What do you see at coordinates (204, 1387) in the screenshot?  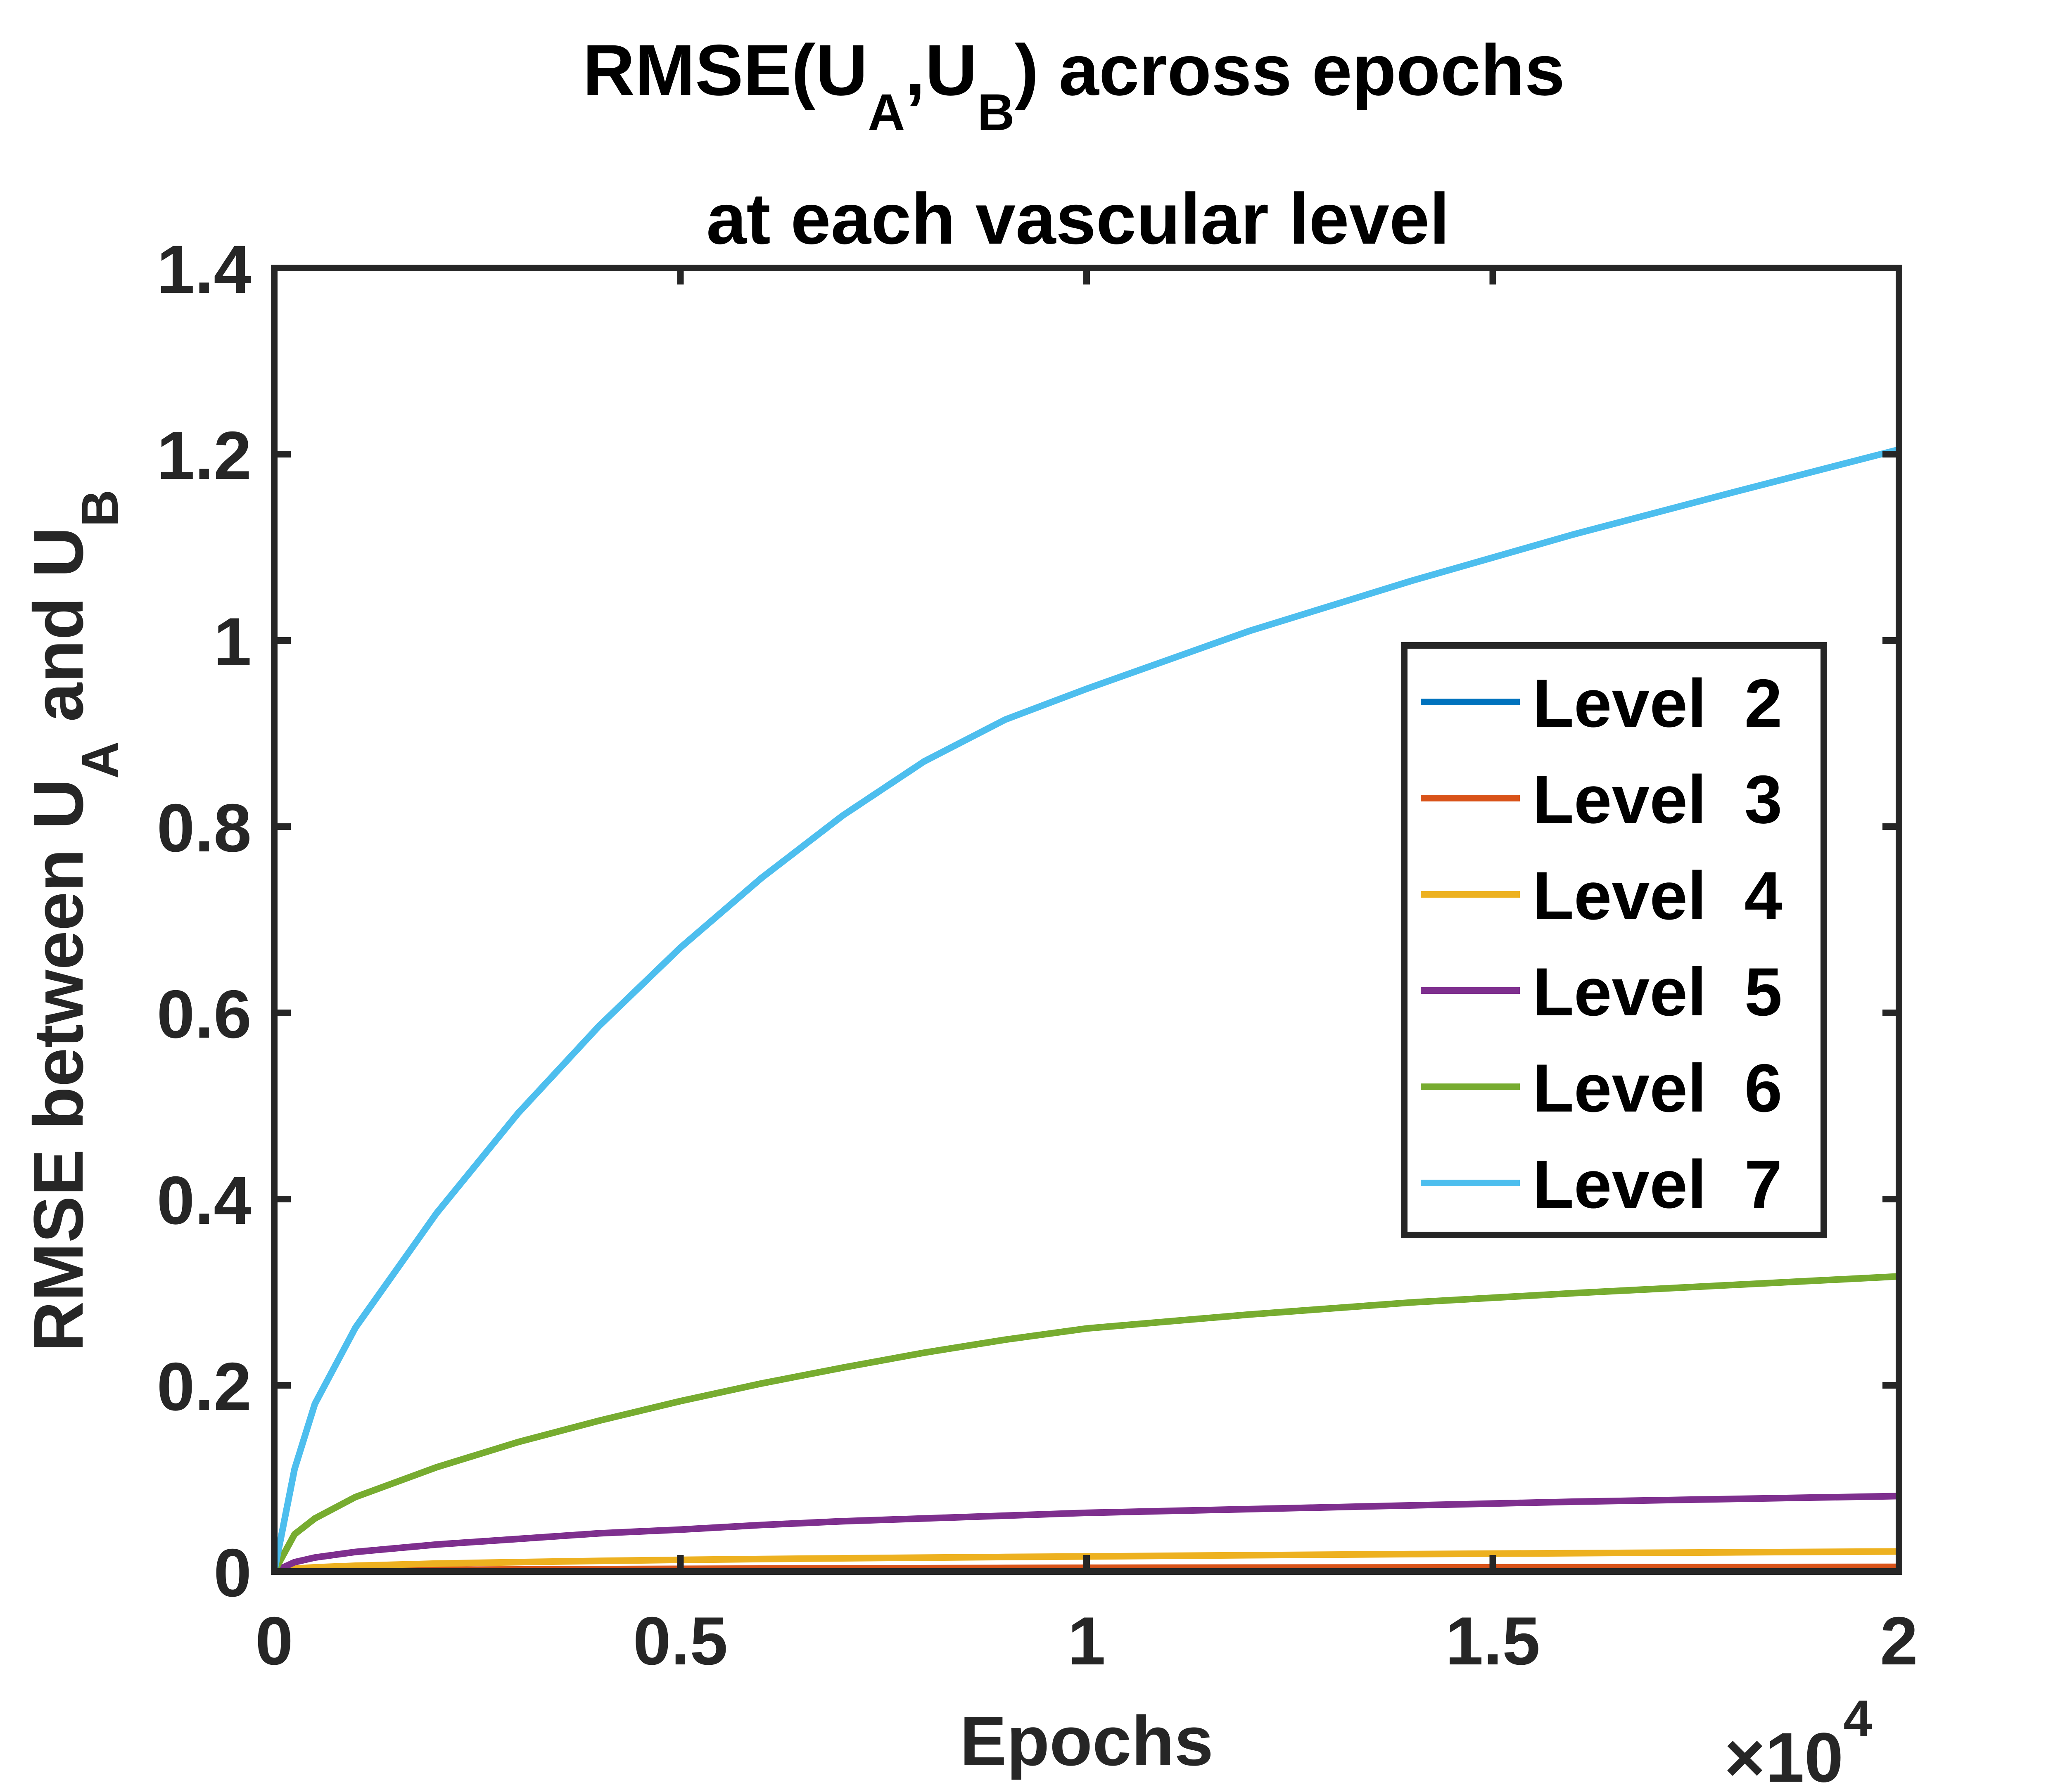 I see `y-tick-label: 0.2` at bounding box center [204, 1387].